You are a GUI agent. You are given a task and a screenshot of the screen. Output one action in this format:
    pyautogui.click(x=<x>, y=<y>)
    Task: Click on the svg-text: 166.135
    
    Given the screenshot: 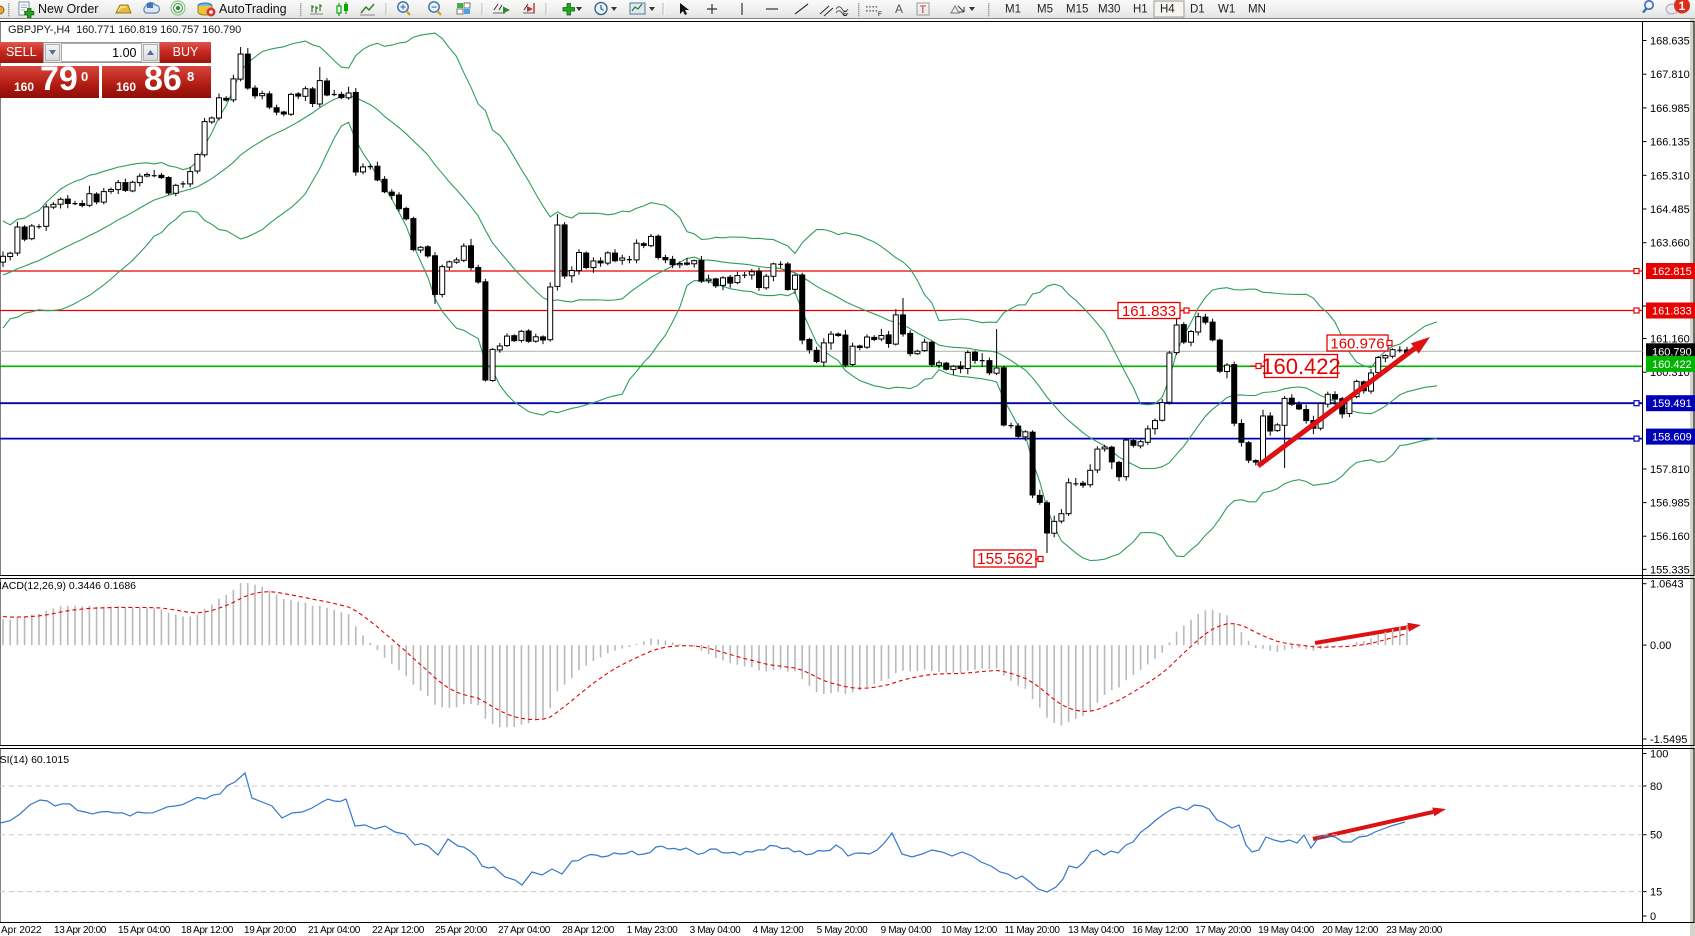 What is the action you would take?
    pyautogui.click(x=1670, y=143)
    